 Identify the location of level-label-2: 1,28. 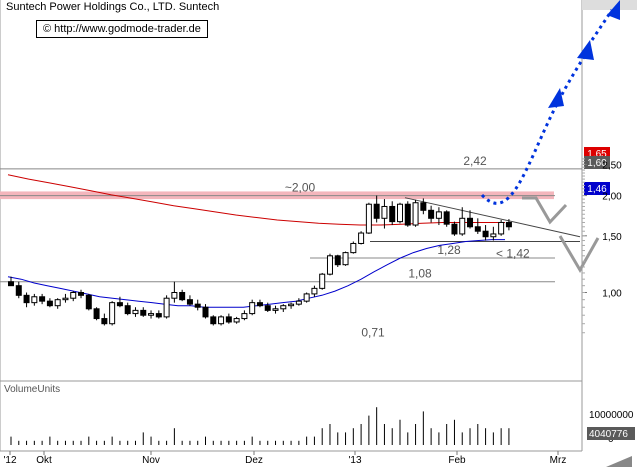
(449, 250).